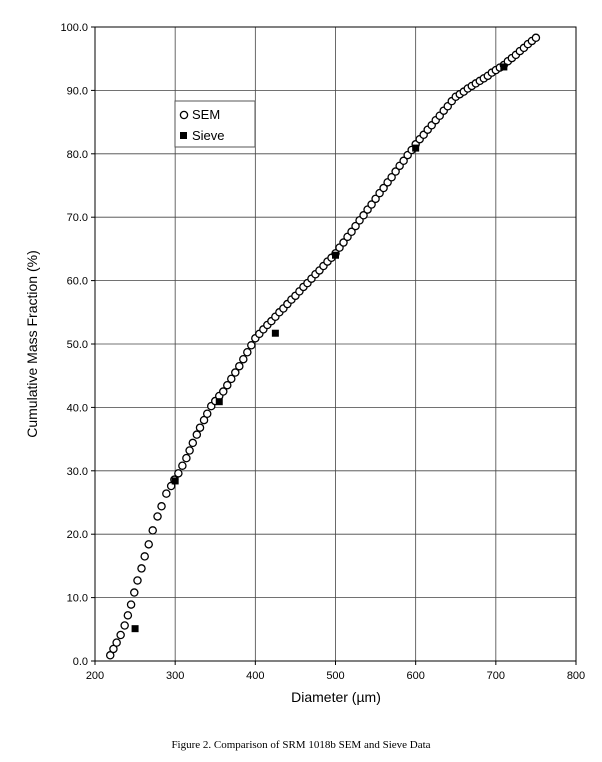 This screenshot has width=602, height=762. I want to click on y-tick-label: 60.0, so click(77, 282).